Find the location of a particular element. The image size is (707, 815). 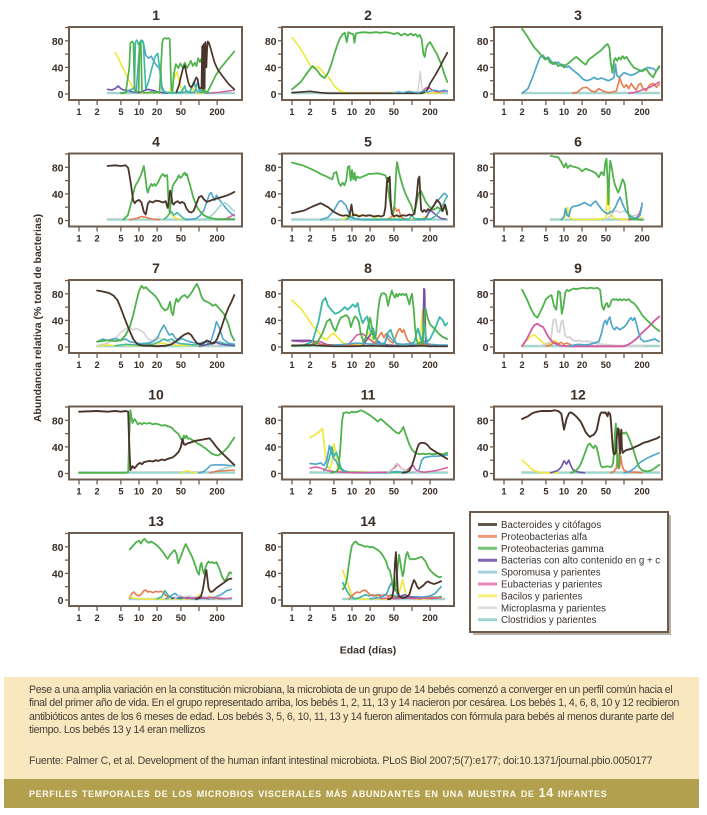

svg-text: 4 is located at coordinates (156, 142).